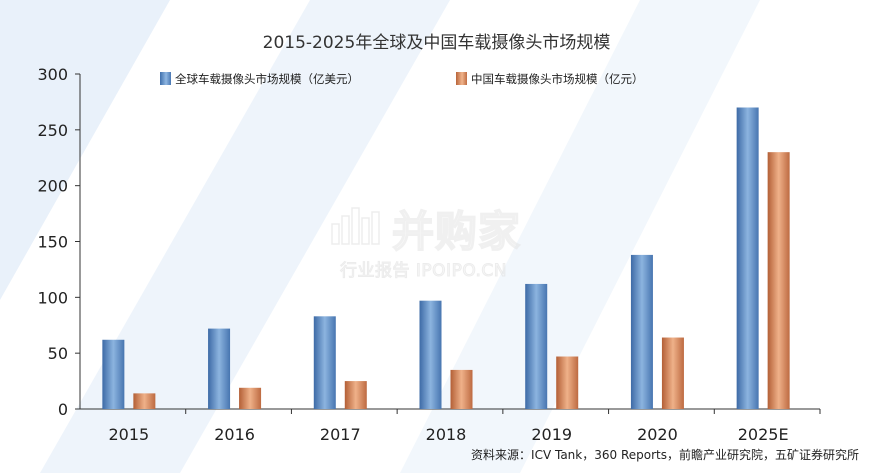 This screenshot has height=473, width=873. I want to click on legend-swatch-china, so click(461, 78).